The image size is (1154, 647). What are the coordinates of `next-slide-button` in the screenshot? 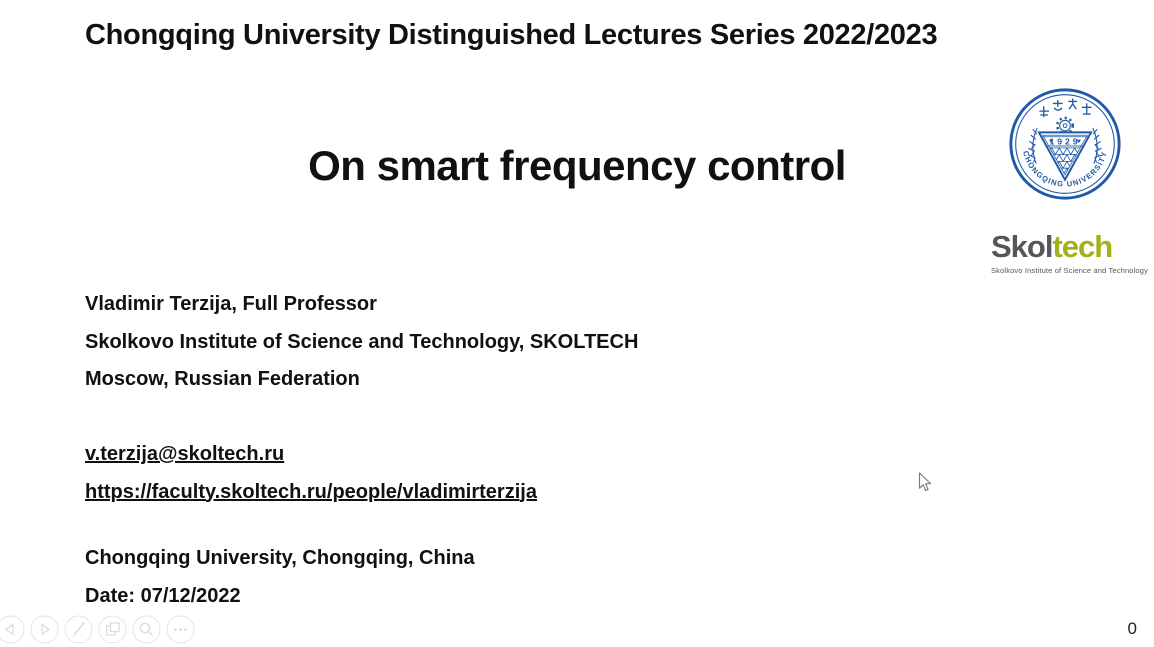 It's located at (44, 629).